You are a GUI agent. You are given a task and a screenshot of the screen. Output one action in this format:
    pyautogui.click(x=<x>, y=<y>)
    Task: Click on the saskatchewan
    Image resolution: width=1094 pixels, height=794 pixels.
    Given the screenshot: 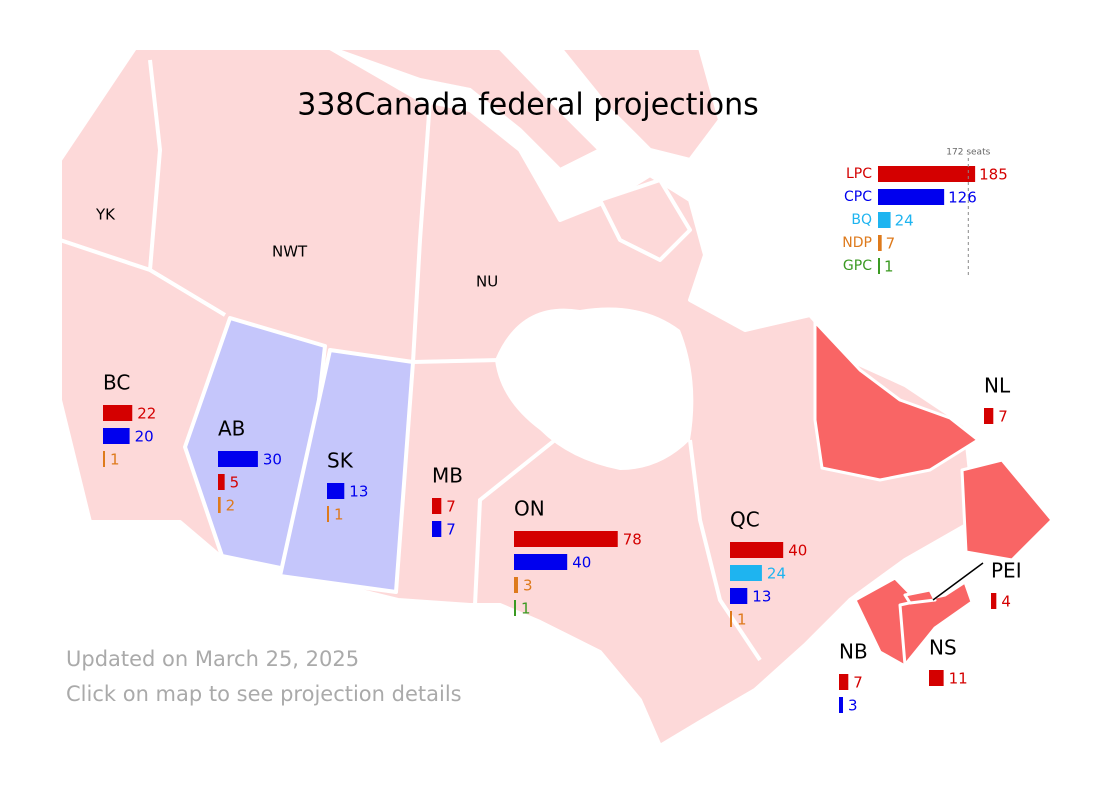 What is the action you would take?
    pyautogui.click(x=346, y=471)
    